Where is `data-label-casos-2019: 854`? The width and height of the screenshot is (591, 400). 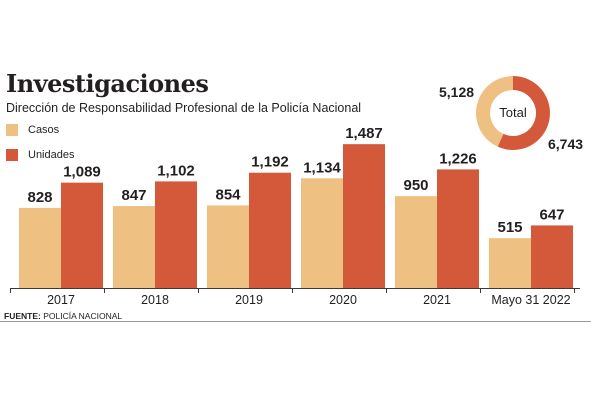 data-label-casos-2019: 854 is located at coordinates (228, 194).